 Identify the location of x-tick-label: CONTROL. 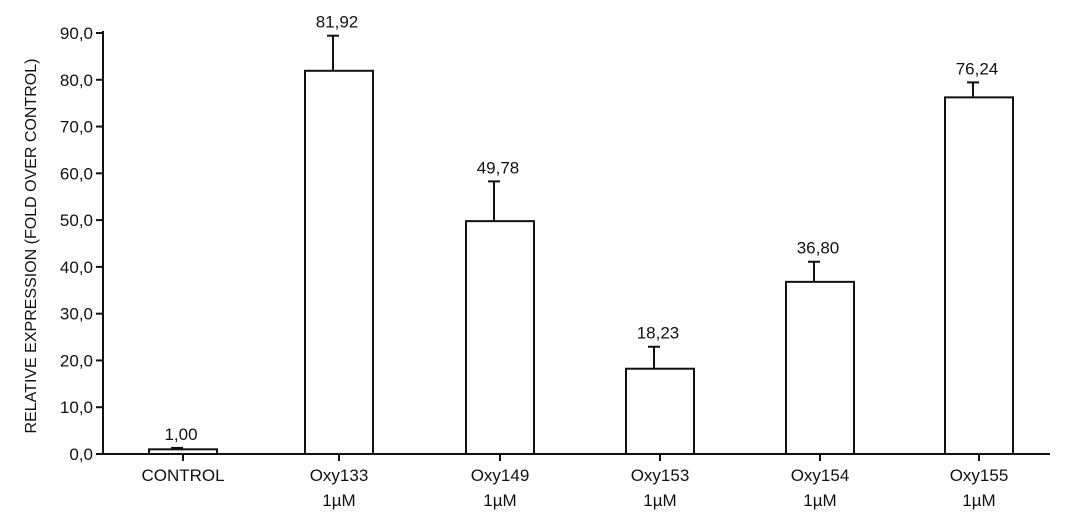
(182, 475).